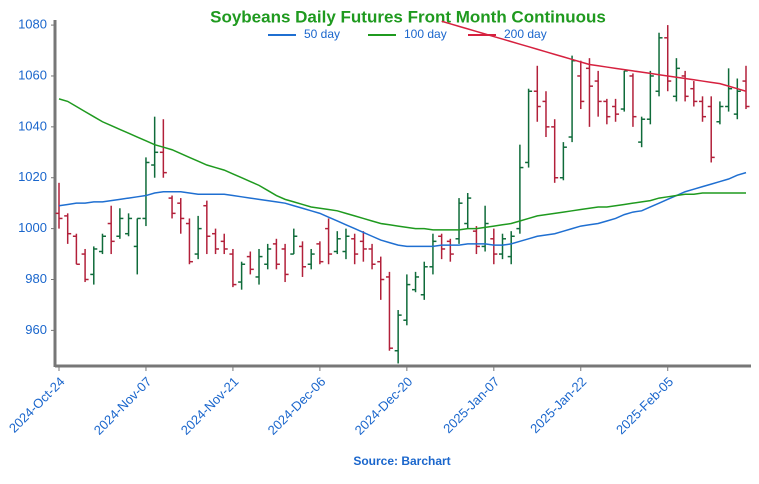  I want to click on source-note: Source: Barchart, so click(401, 461).